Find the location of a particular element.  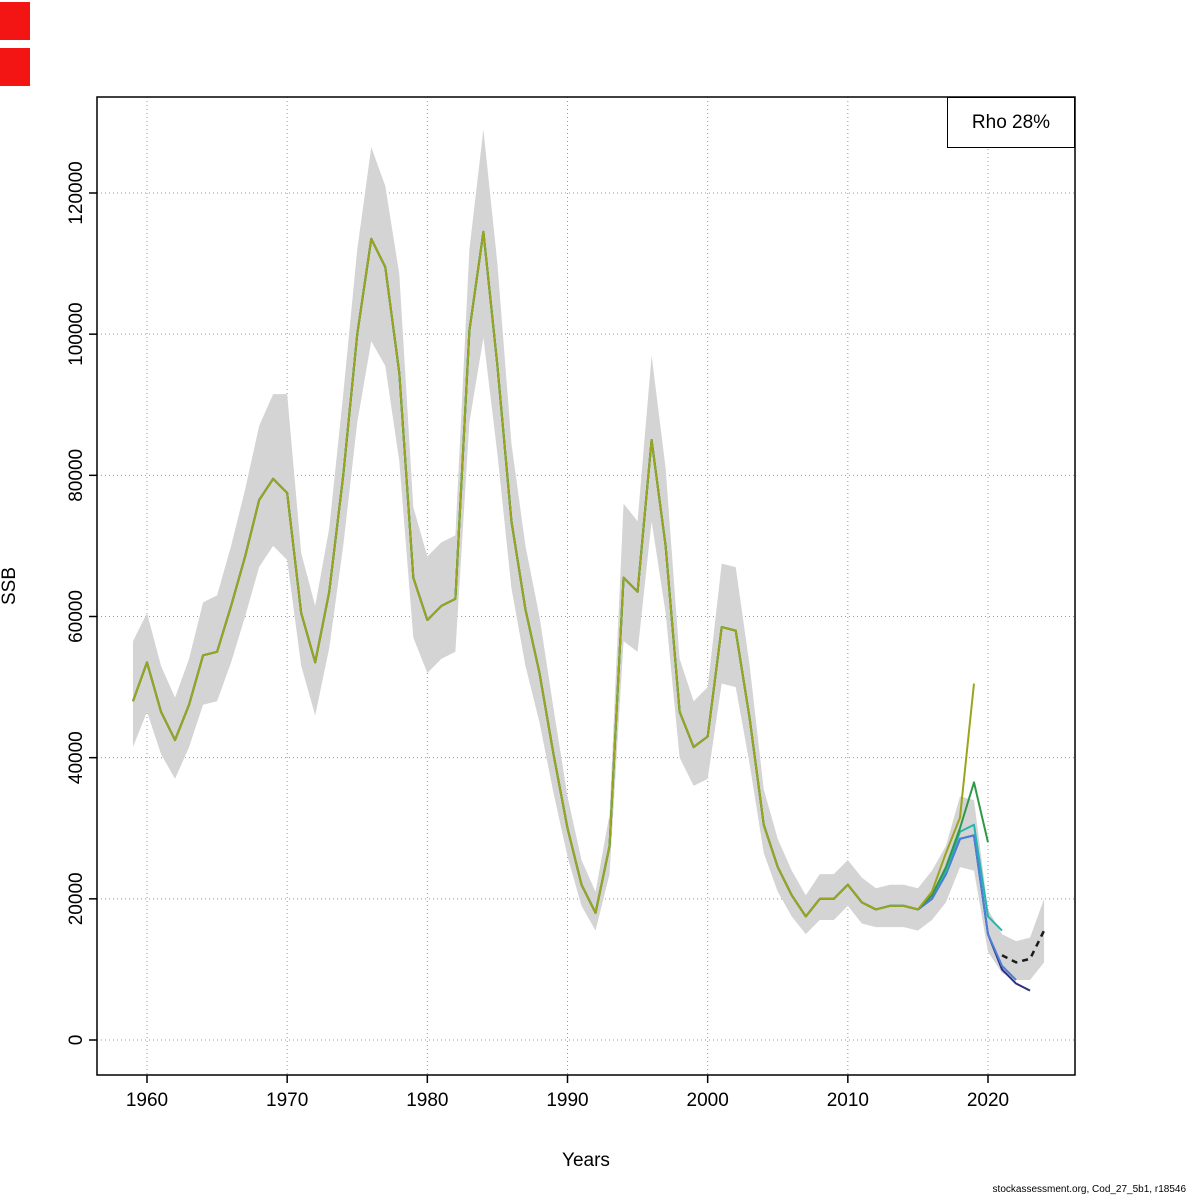

svg-text: 20000 is located at coordinates (76, 898).